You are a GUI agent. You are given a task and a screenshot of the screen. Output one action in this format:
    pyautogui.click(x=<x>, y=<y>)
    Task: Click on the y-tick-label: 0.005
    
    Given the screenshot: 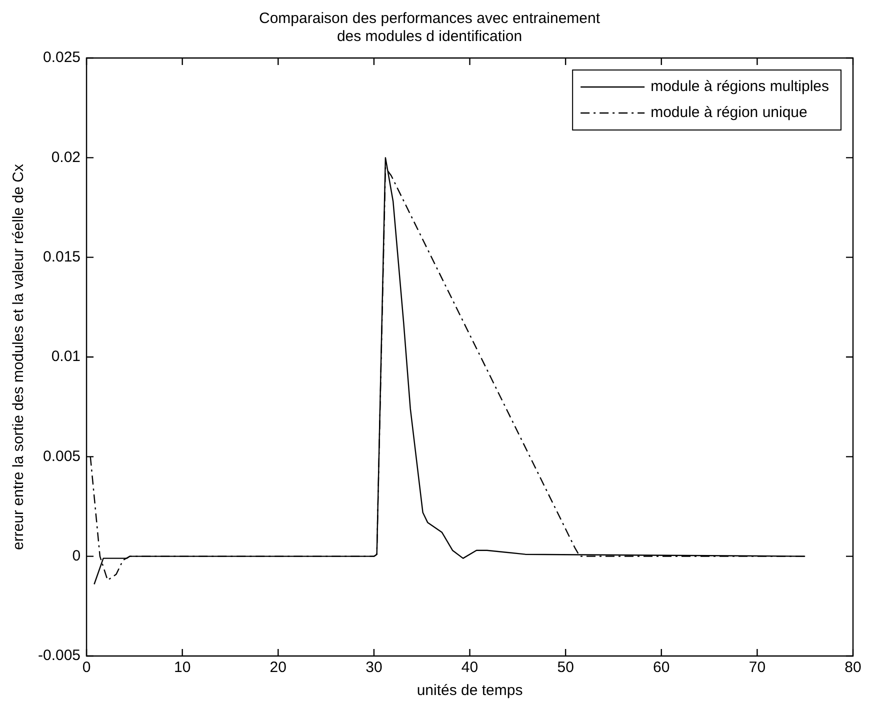 What is the action you would take?
    pyautogui.click(x=61, y=456)
    